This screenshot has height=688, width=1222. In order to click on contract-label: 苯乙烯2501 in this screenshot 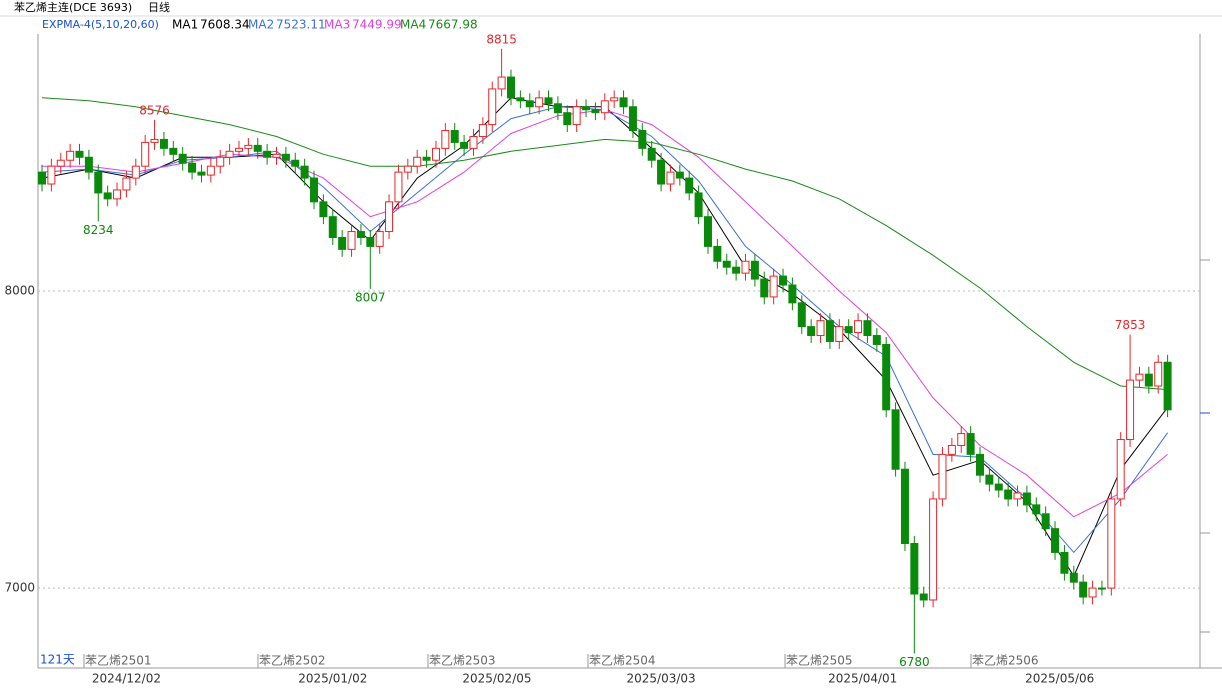, I will do `click(118, 661)`.